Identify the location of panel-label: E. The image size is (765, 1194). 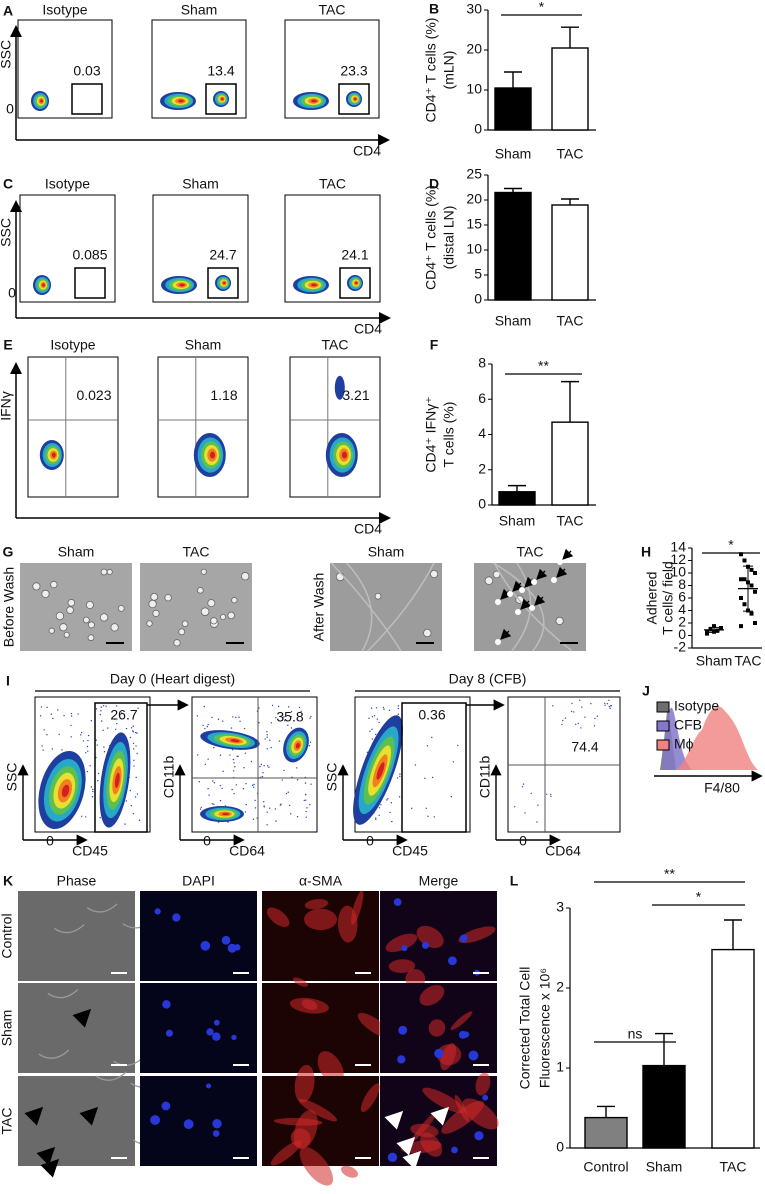
(7, 345).